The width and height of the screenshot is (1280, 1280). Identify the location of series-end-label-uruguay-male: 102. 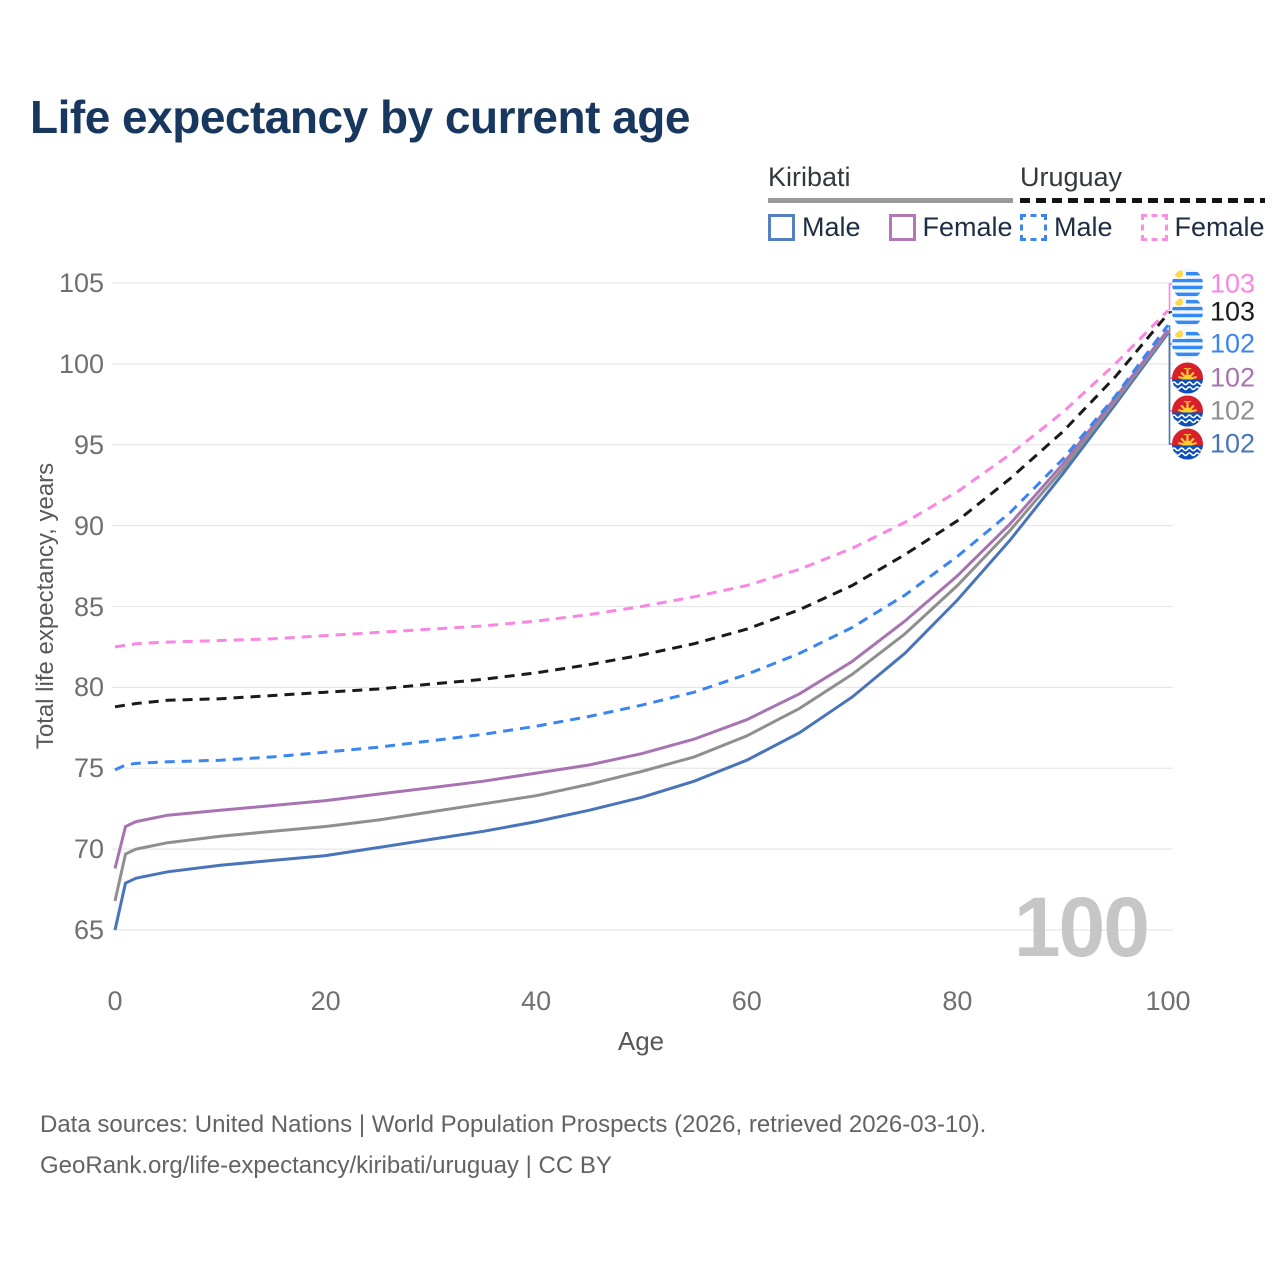
(1214, 344).